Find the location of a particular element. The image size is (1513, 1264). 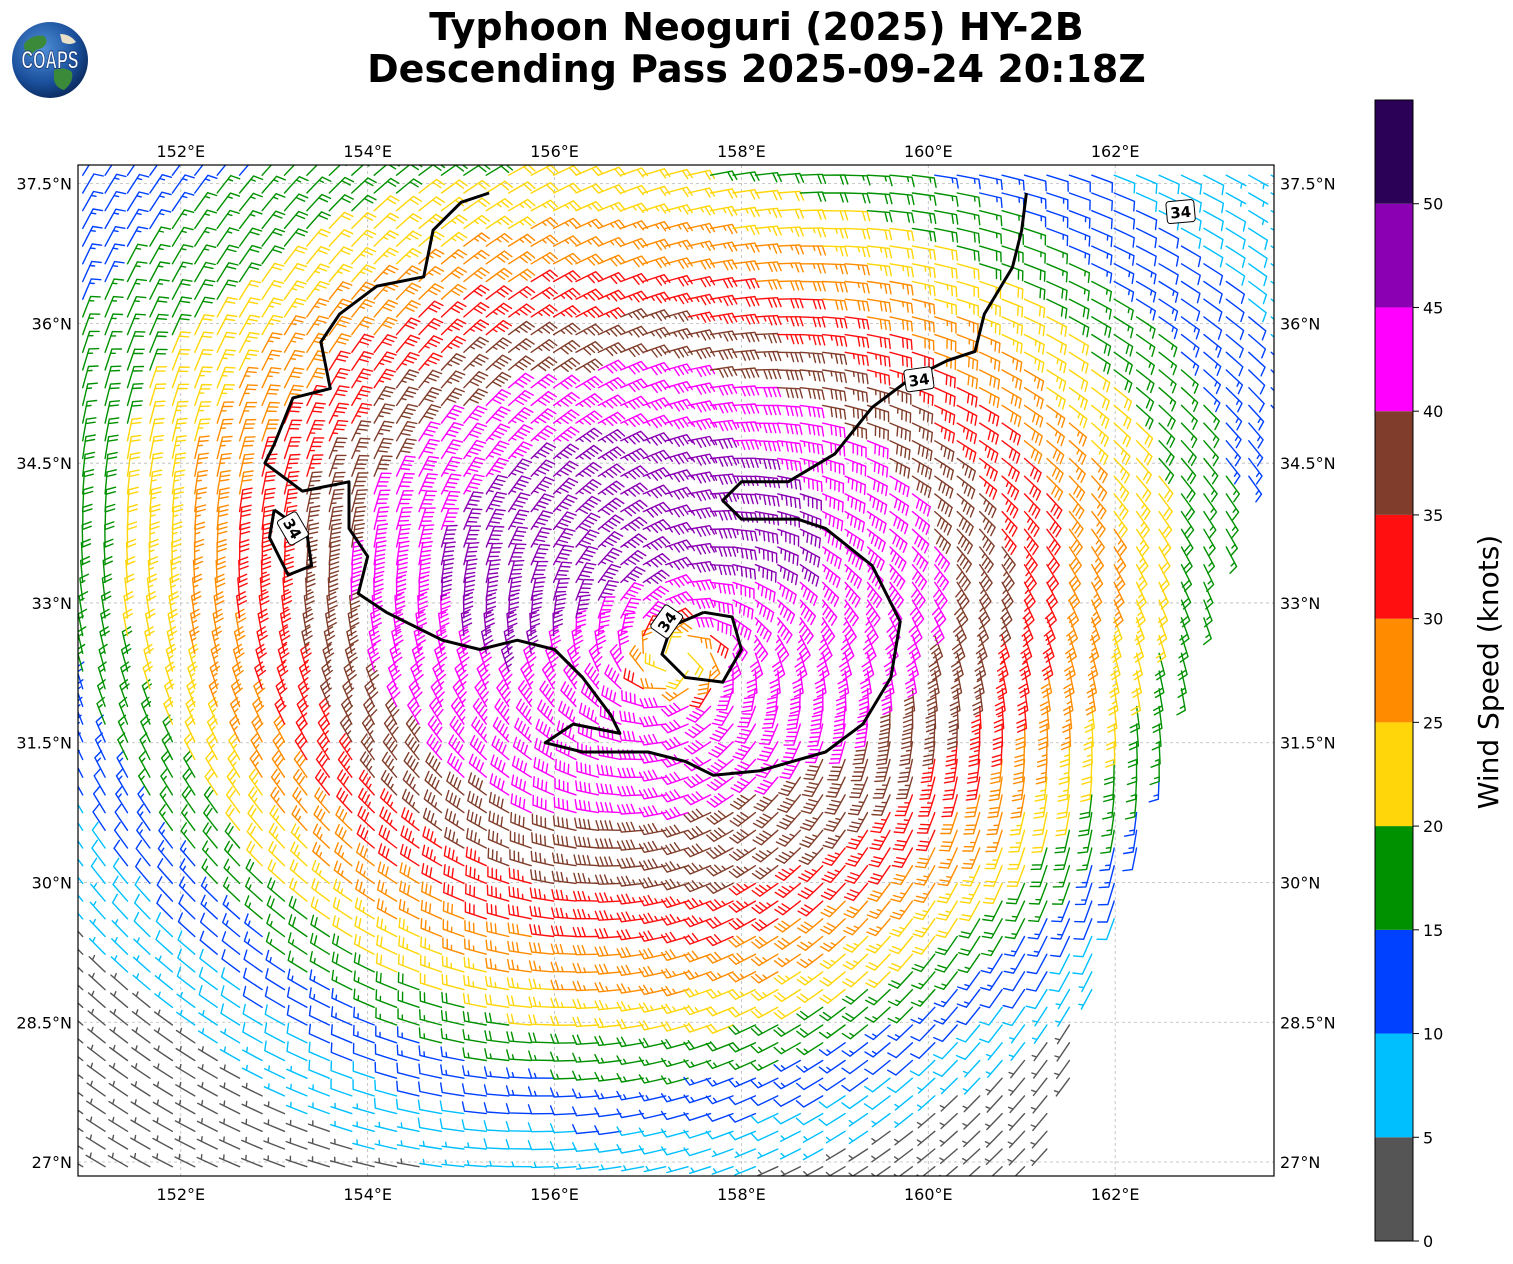

lon-tick-label-bottom: 160°E is located at coordinates (928, 1194).